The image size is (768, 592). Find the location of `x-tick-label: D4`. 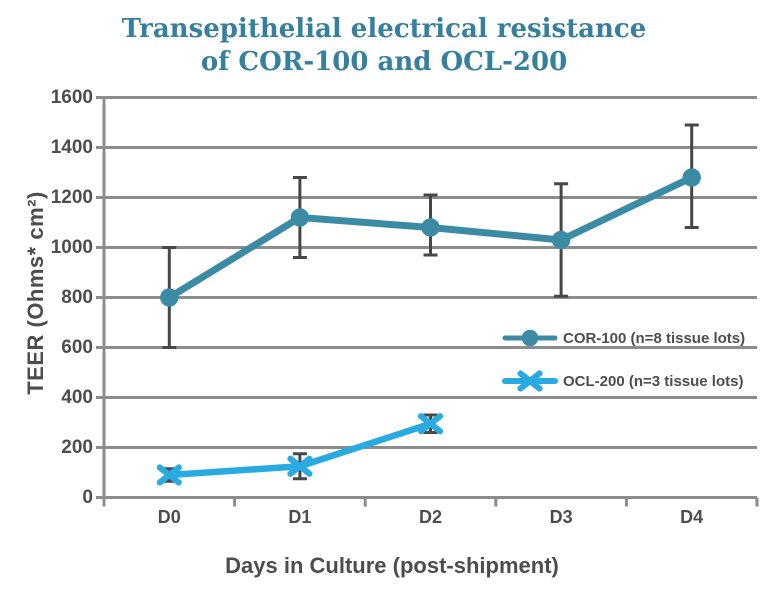

x-tick-label: D4 is located at coordinates (692, 517).